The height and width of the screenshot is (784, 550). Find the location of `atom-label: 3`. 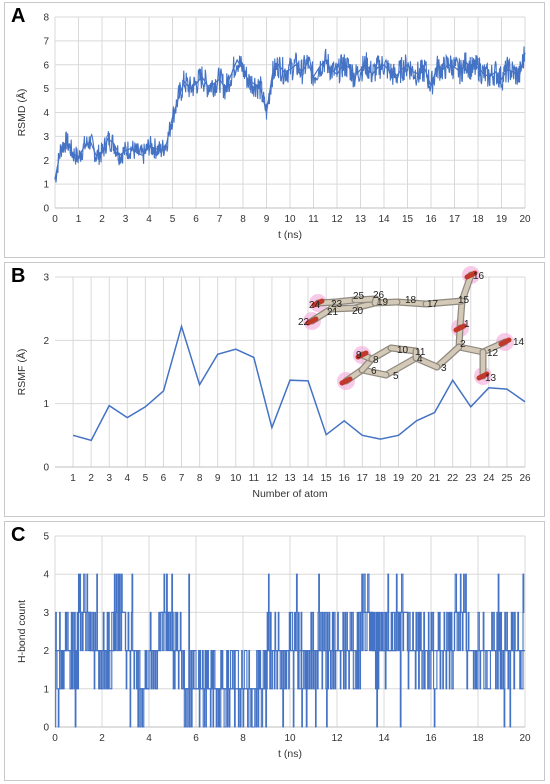

atom-label: 3 is located at coordinates (444, 368).